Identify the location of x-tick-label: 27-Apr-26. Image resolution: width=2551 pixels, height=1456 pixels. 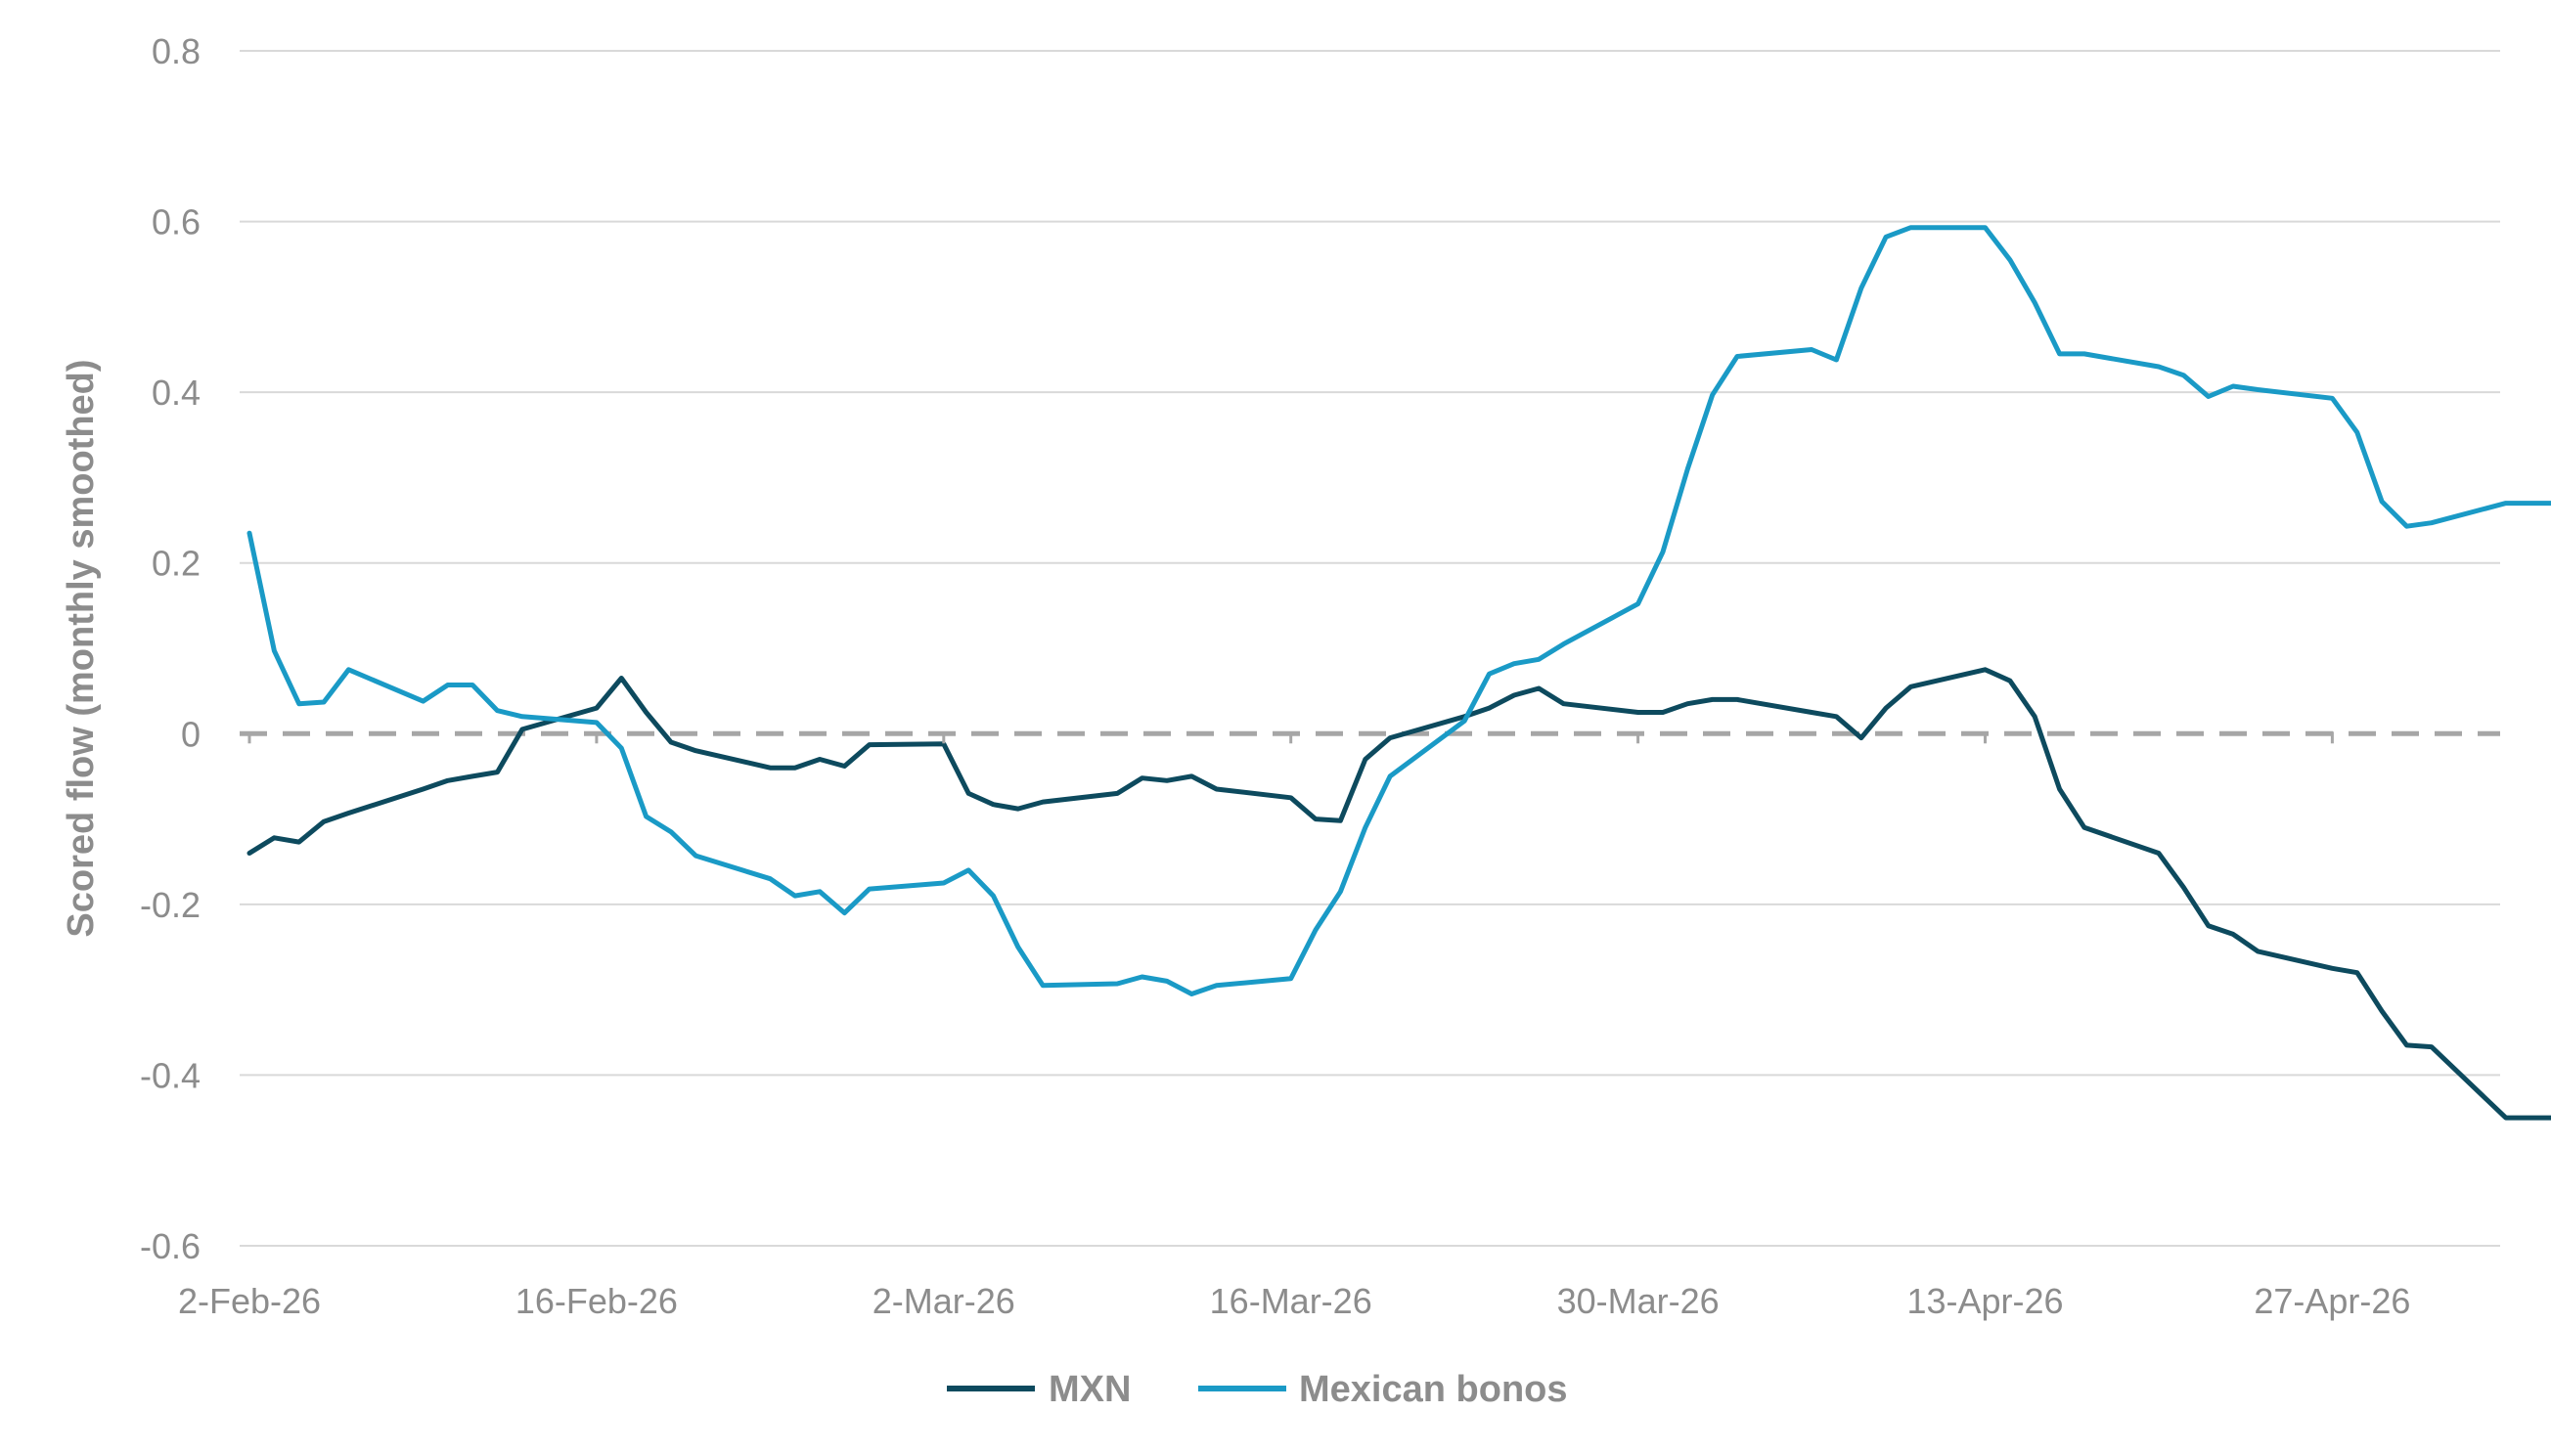
(2332, 1301).